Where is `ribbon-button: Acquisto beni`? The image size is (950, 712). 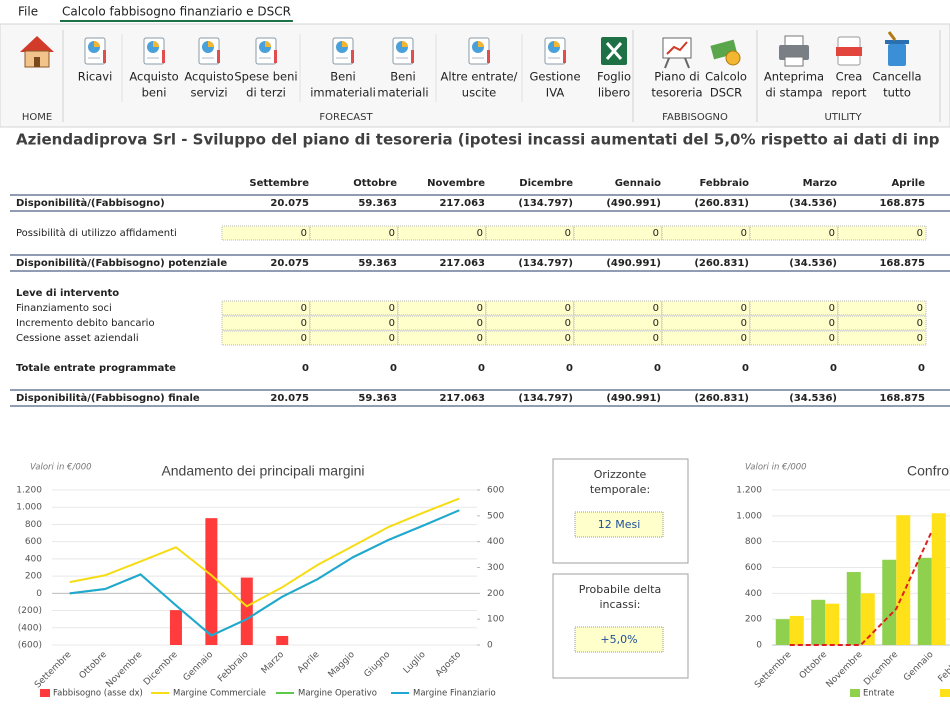 ribbon-button: Acquisto beni is located at coordinates (154, 68).